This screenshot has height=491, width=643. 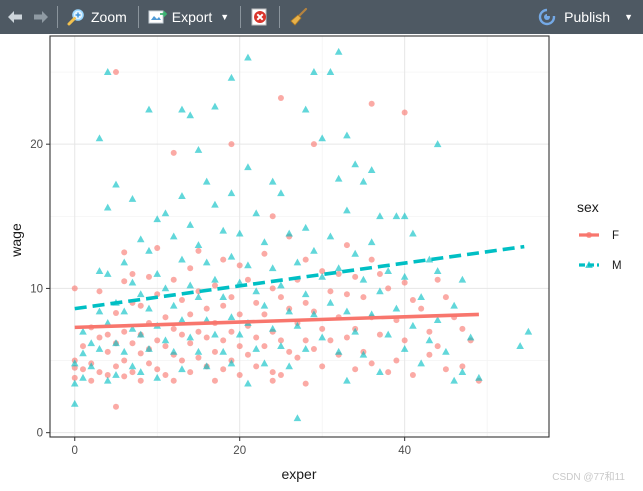 What do you see at coordinates (36, 145) in the screenshot?
I see `y-tick-label: 20` at bounding box center [36, 145].